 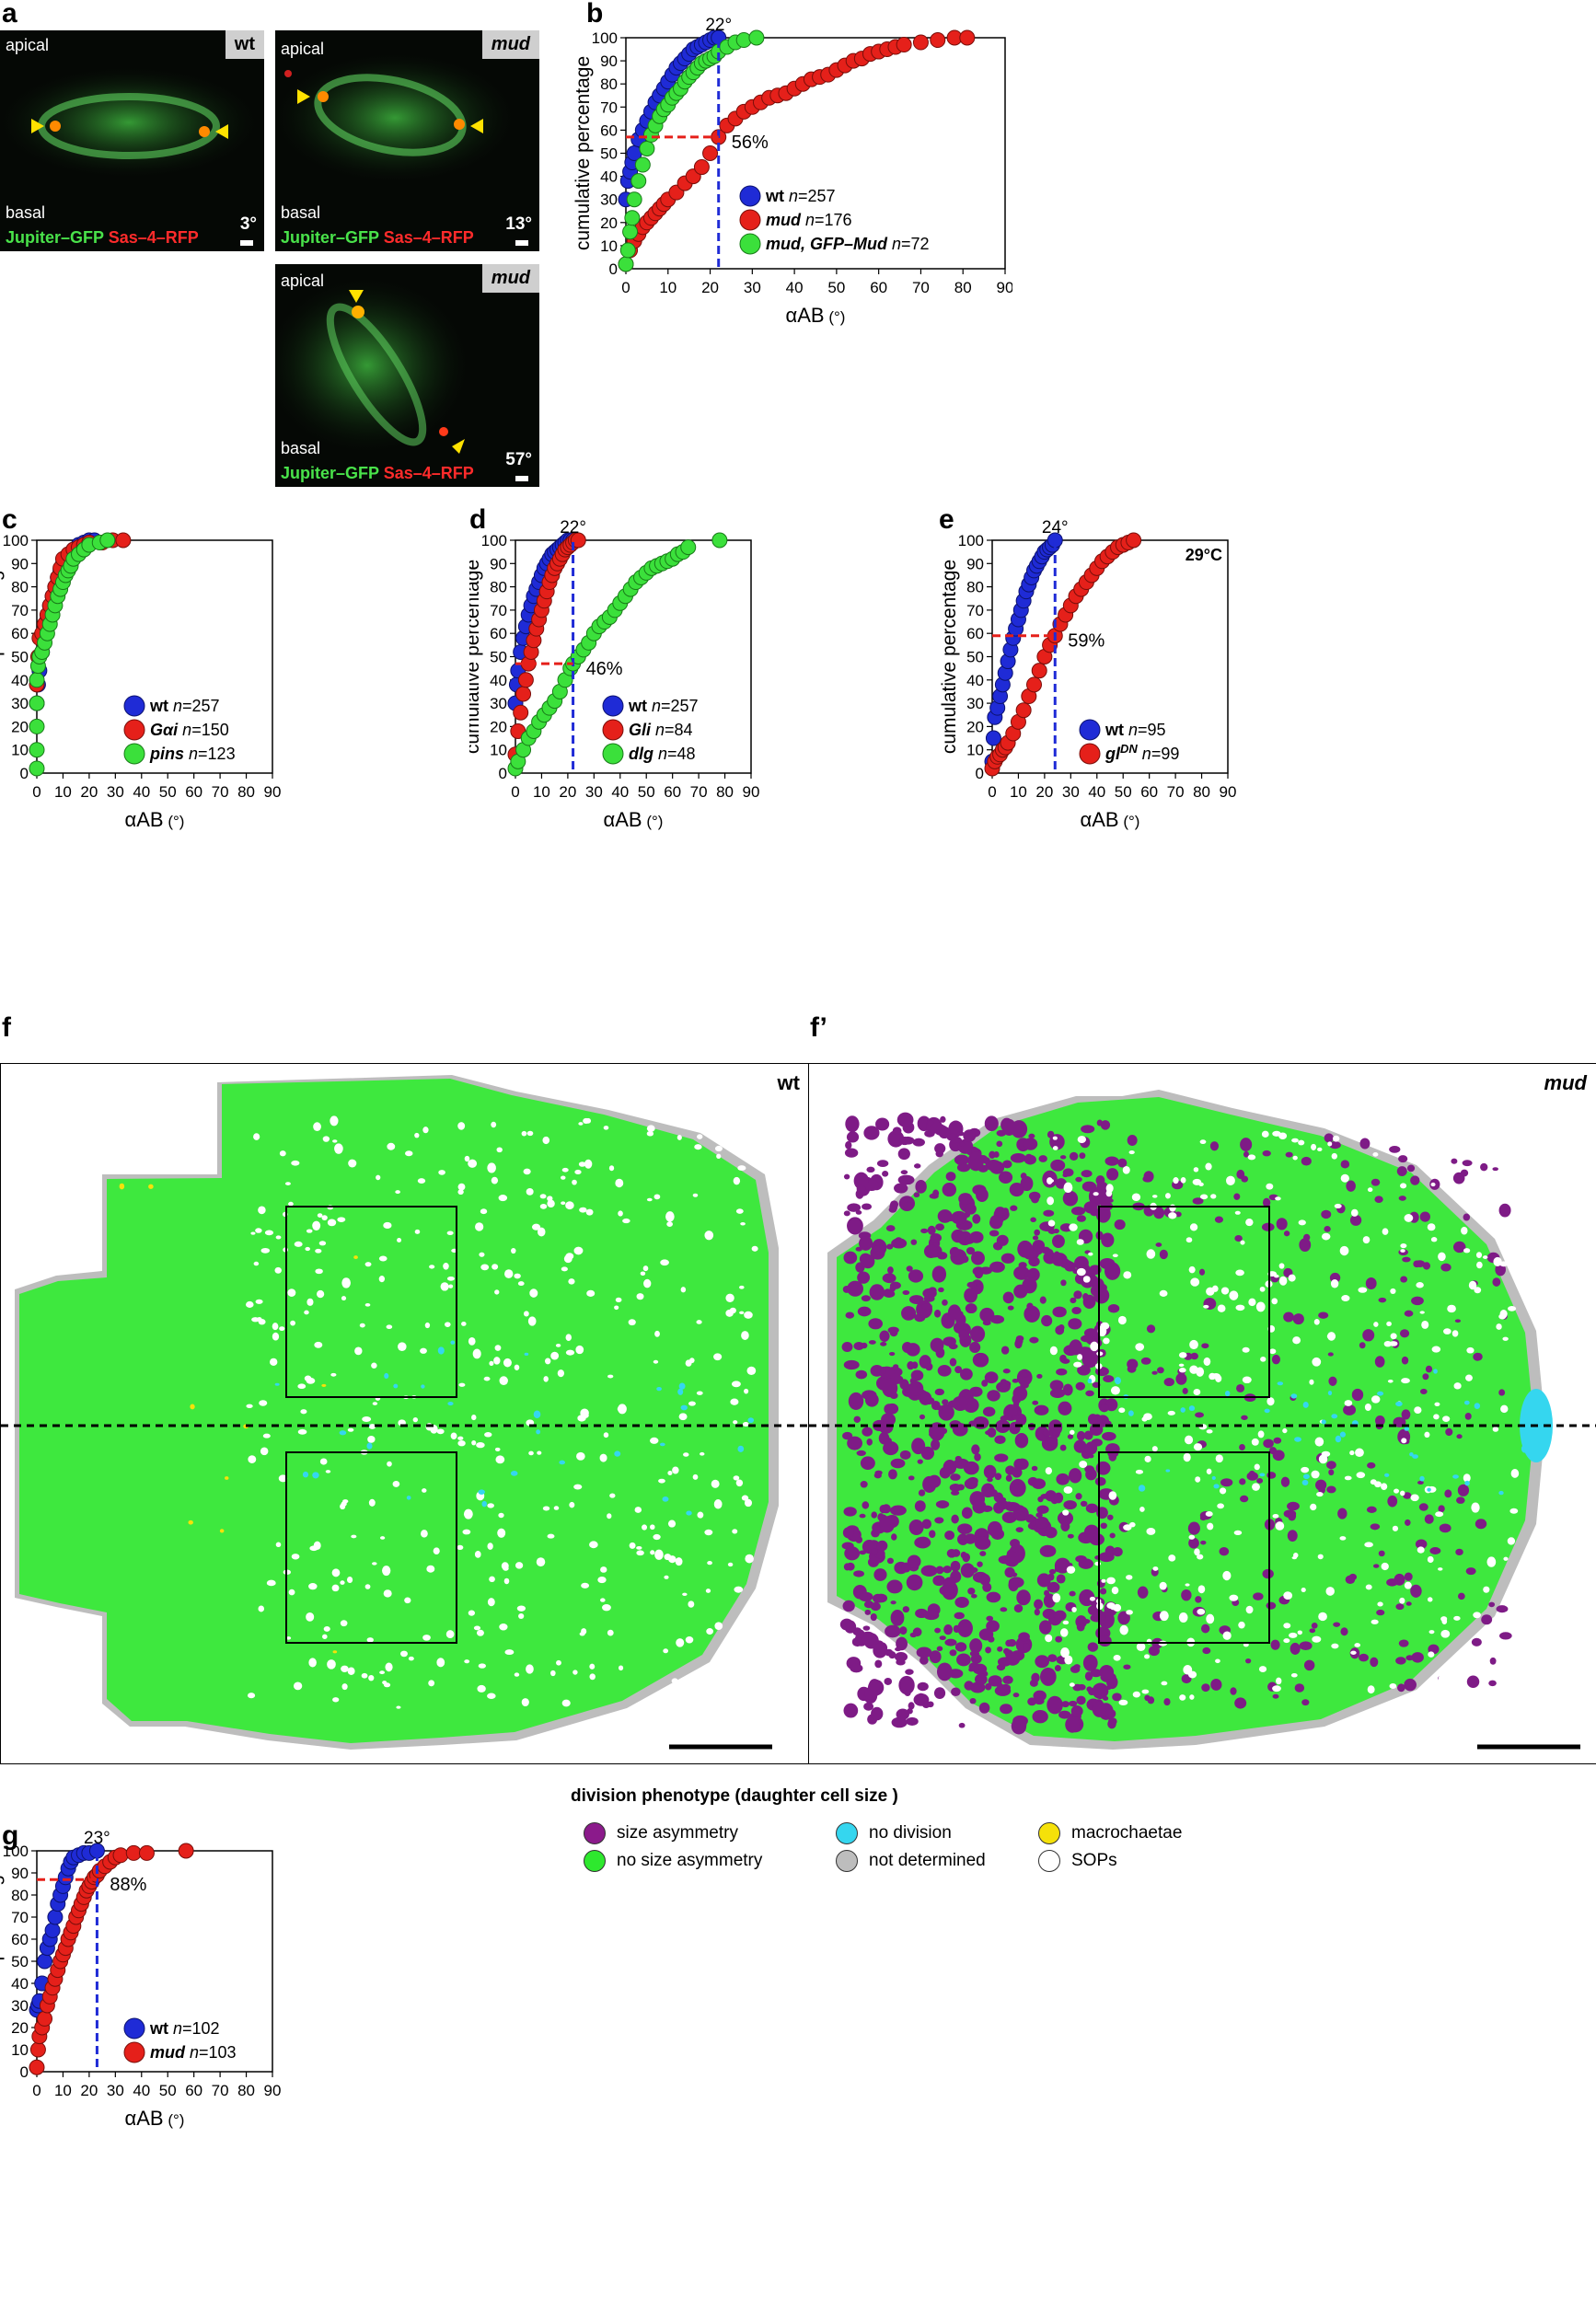 I want to click on x-tick-label: 60, so click(x=1149, y=792).